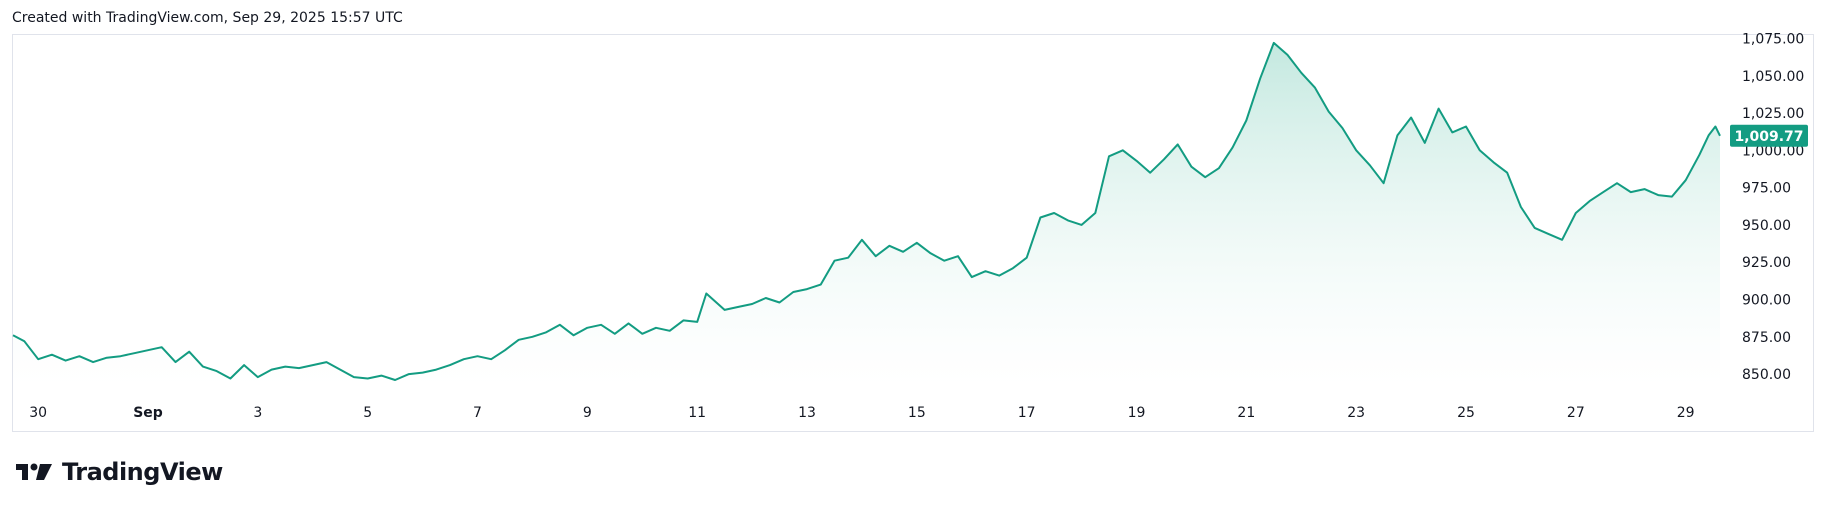  I want to click on last-price-value: 1,009.77, so click(1768, 137).